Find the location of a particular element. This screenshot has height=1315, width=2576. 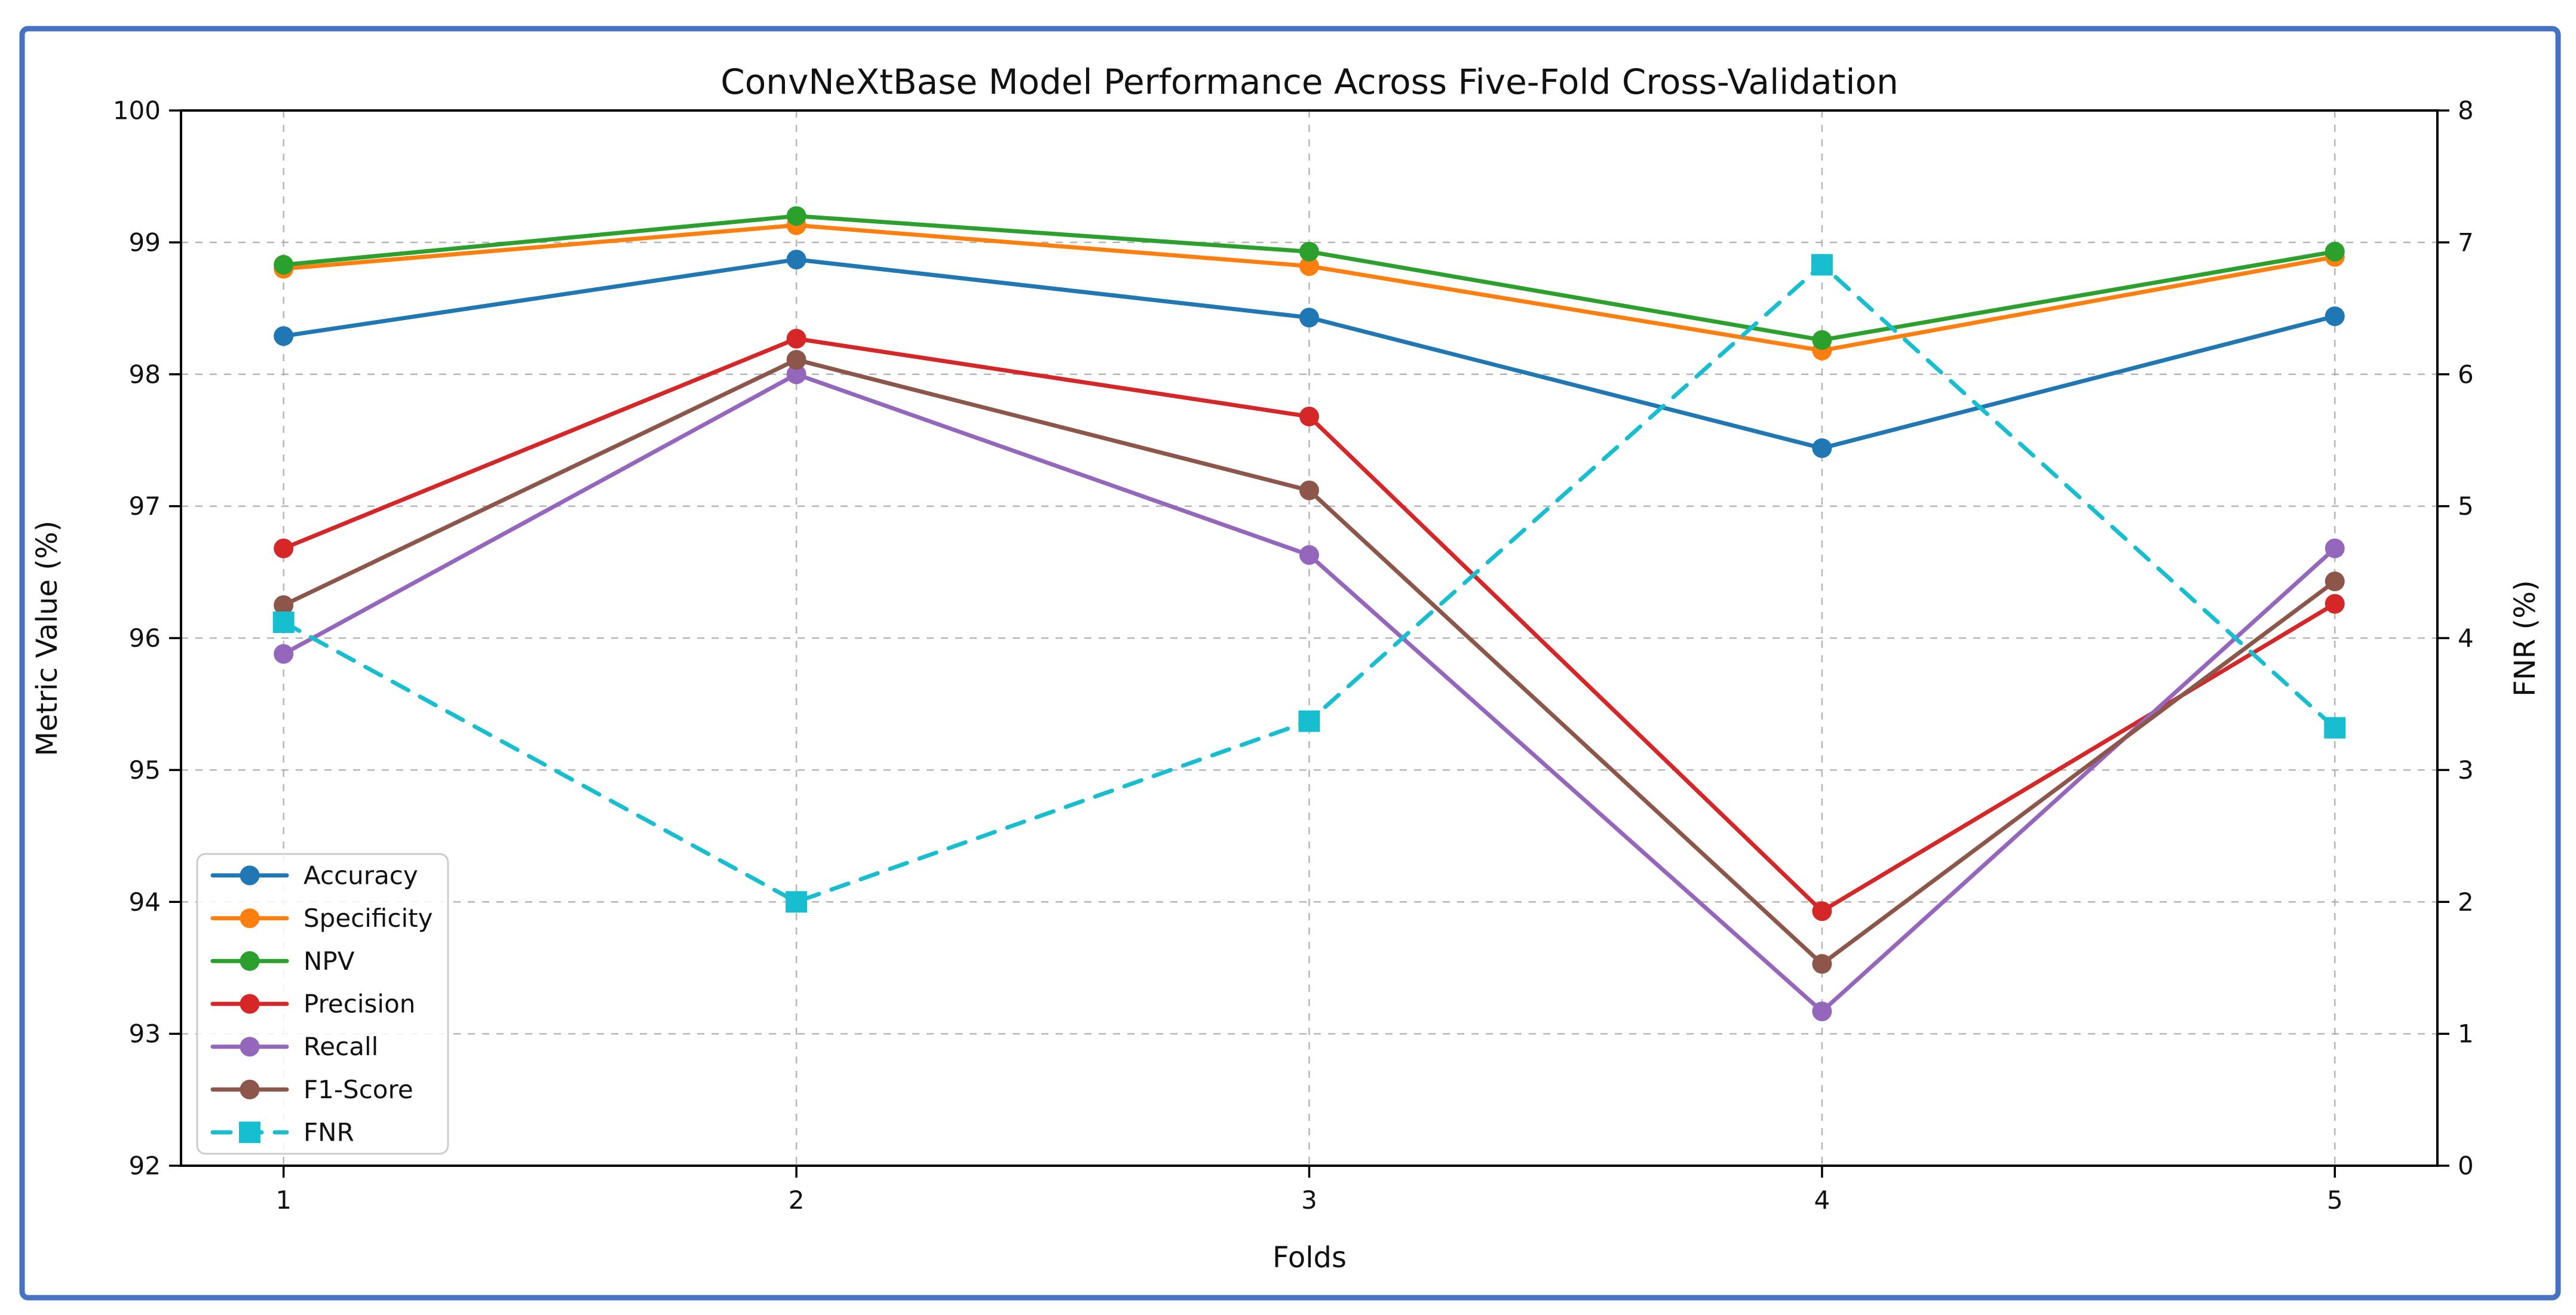

legend-marker-specificity is located at coordinates (250, 918).